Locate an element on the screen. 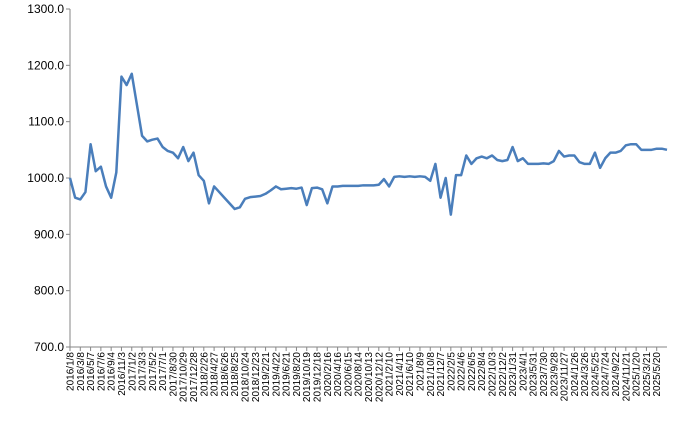 Image resolution: width=675 pixels, height=430 pixels. y-tick-label: 800.0 is located at coordinates (49, 291).